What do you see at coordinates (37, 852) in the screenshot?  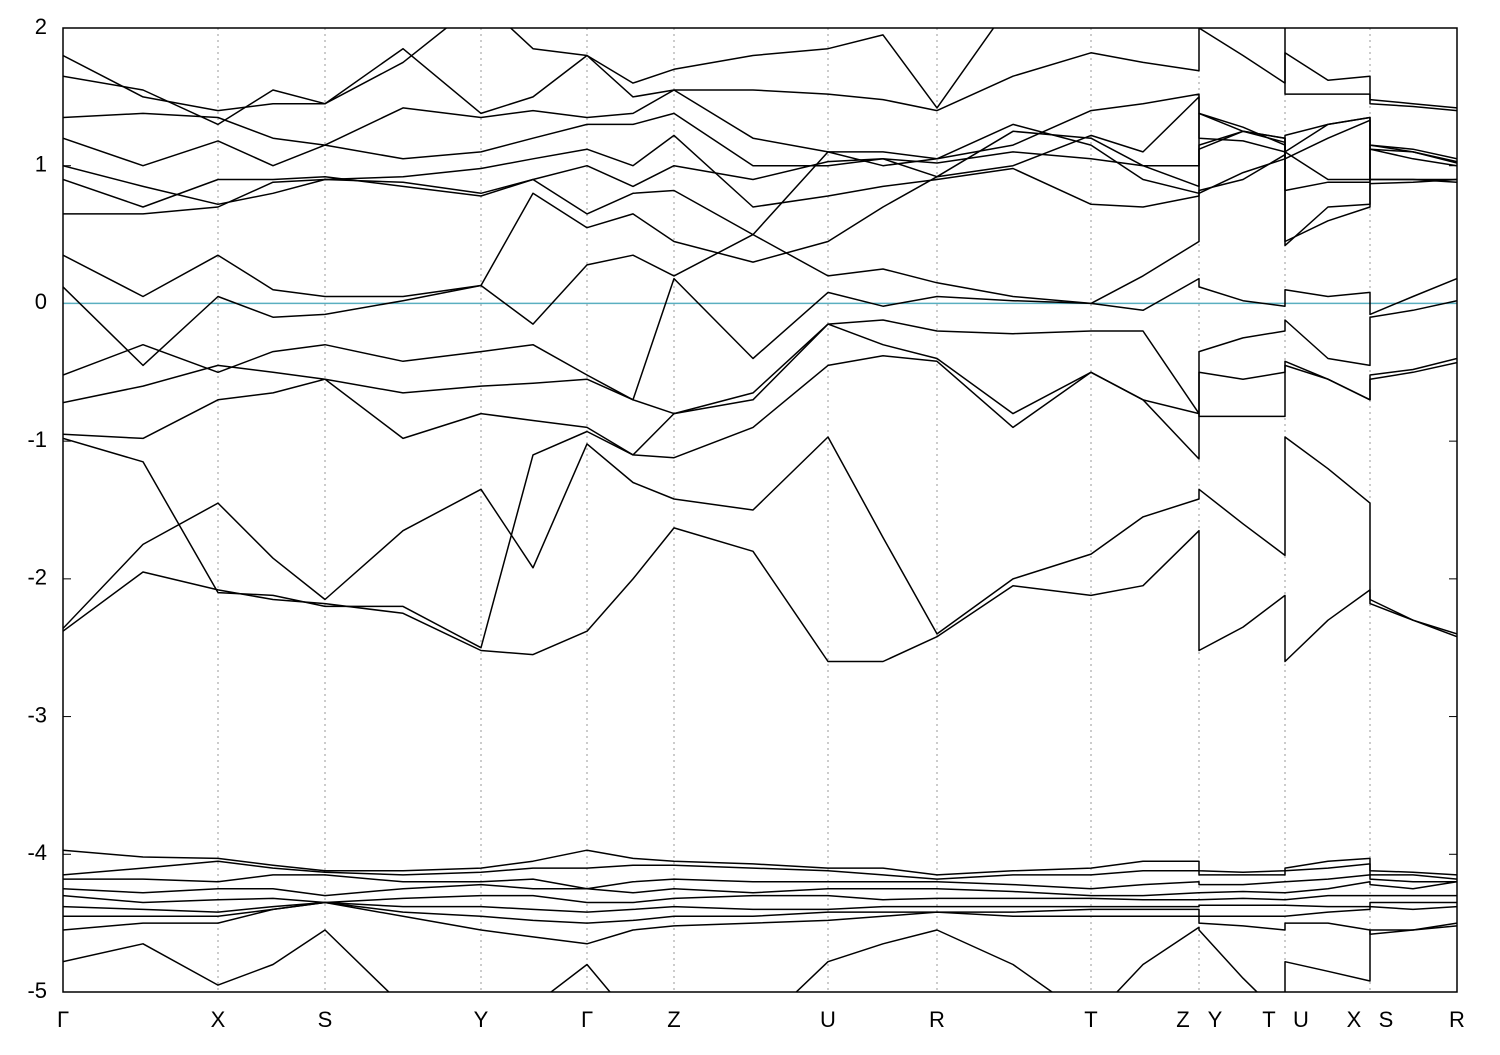 I see `y-tick-label: -4` at bounding box center [37, 852].